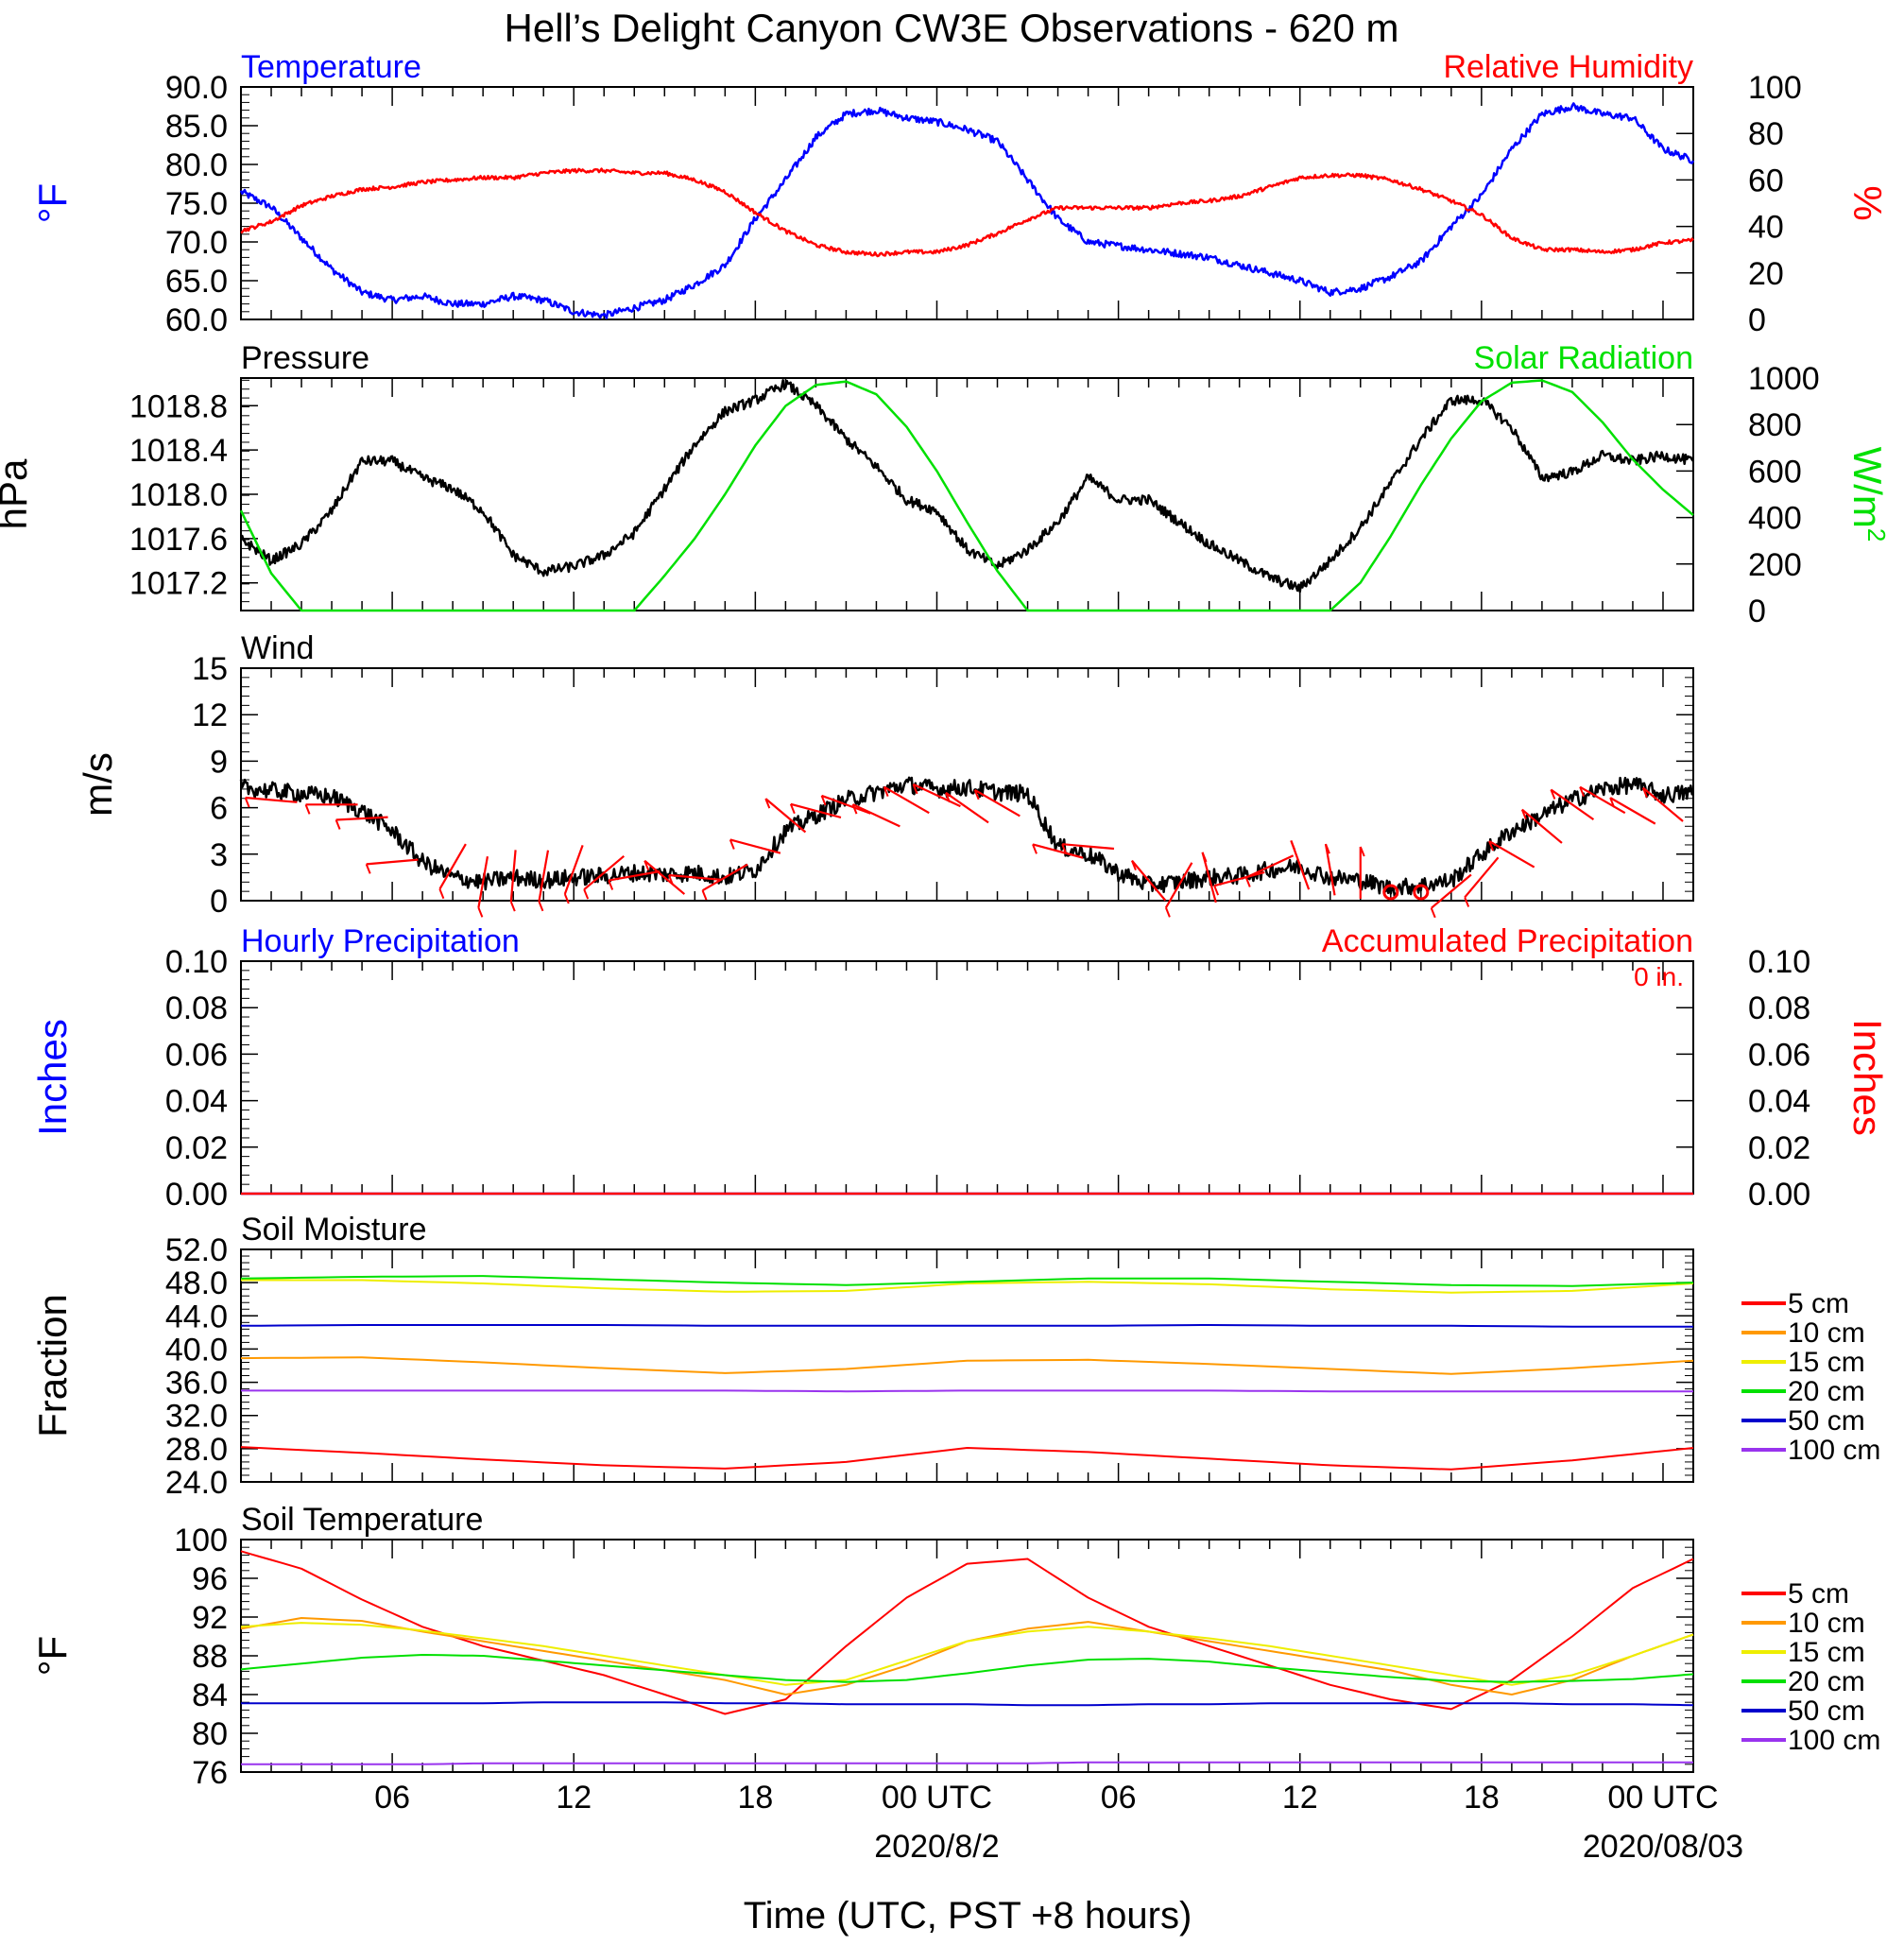  Describe the element at coordinates (219, 902) in the screenshot. I see `y-tick-label: 0` at that location.